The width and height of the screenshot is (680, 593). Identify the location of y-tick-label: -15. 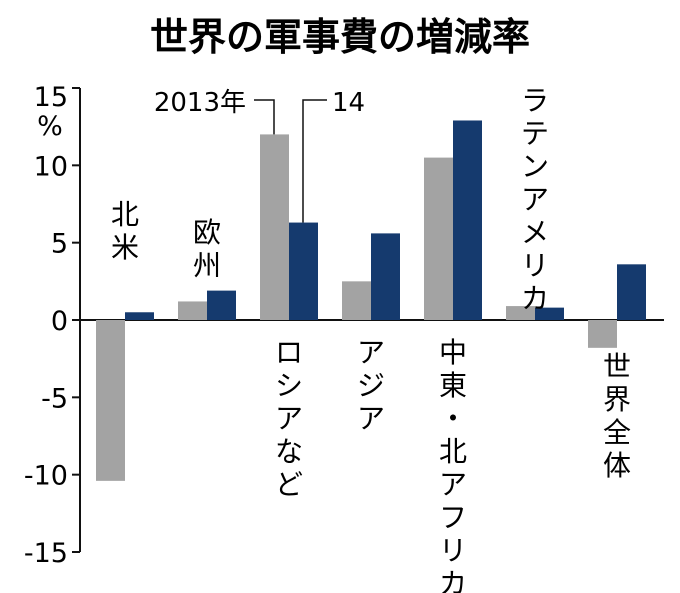
(46, 553).